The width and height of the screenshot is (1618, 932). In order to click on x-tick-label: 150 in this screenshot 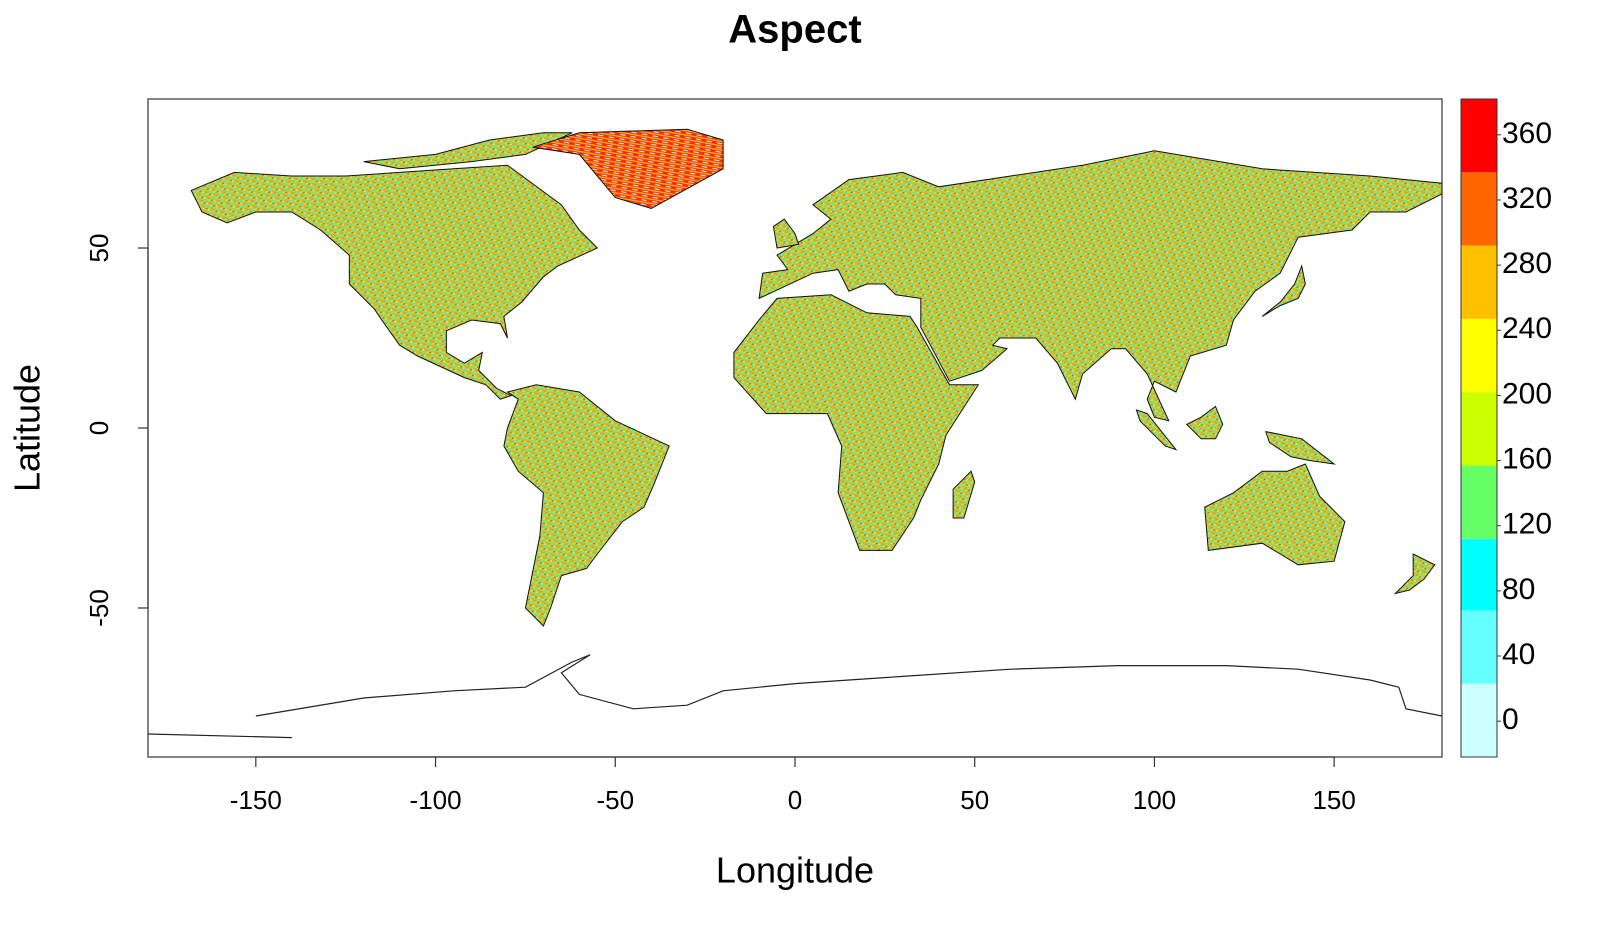, I will do `click(1333, 800)`.